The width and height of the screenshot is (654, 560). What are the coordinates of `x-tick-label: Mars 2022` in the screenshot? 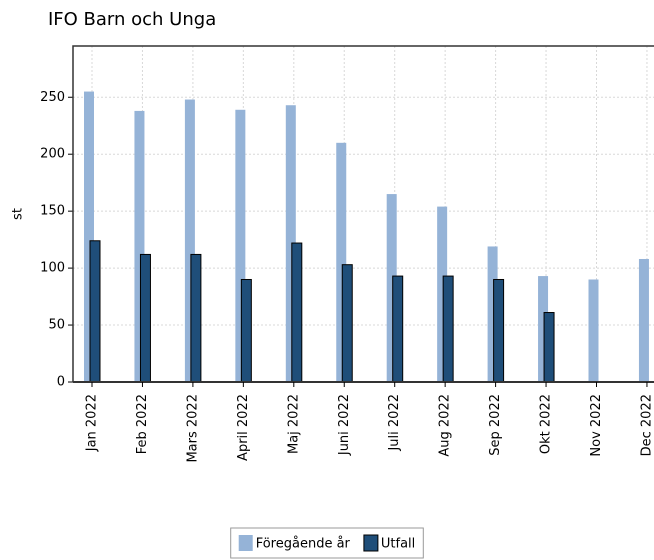 It's located at (192, 428).